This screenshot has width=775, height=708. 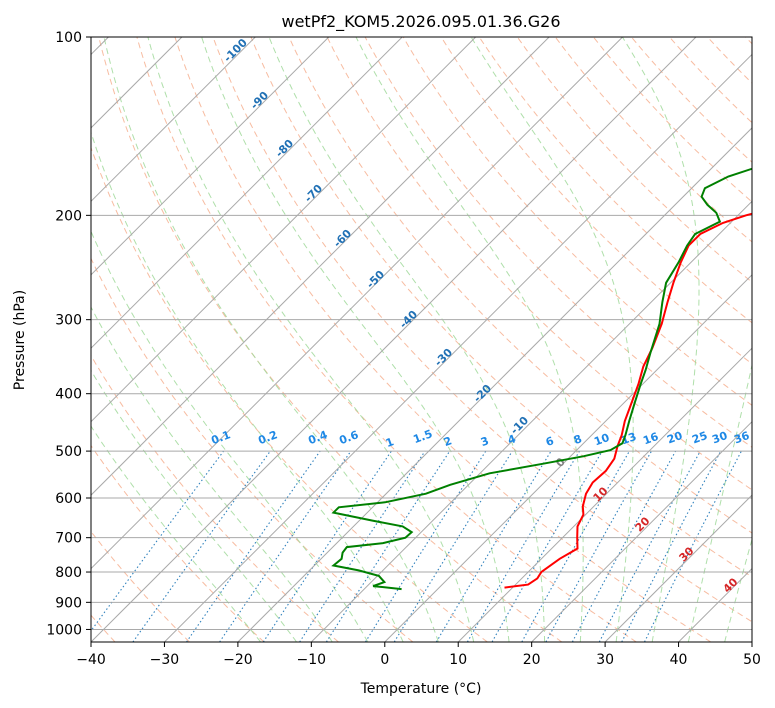 I want to click on x-tick-label: −40, so click(x=91, y=660).